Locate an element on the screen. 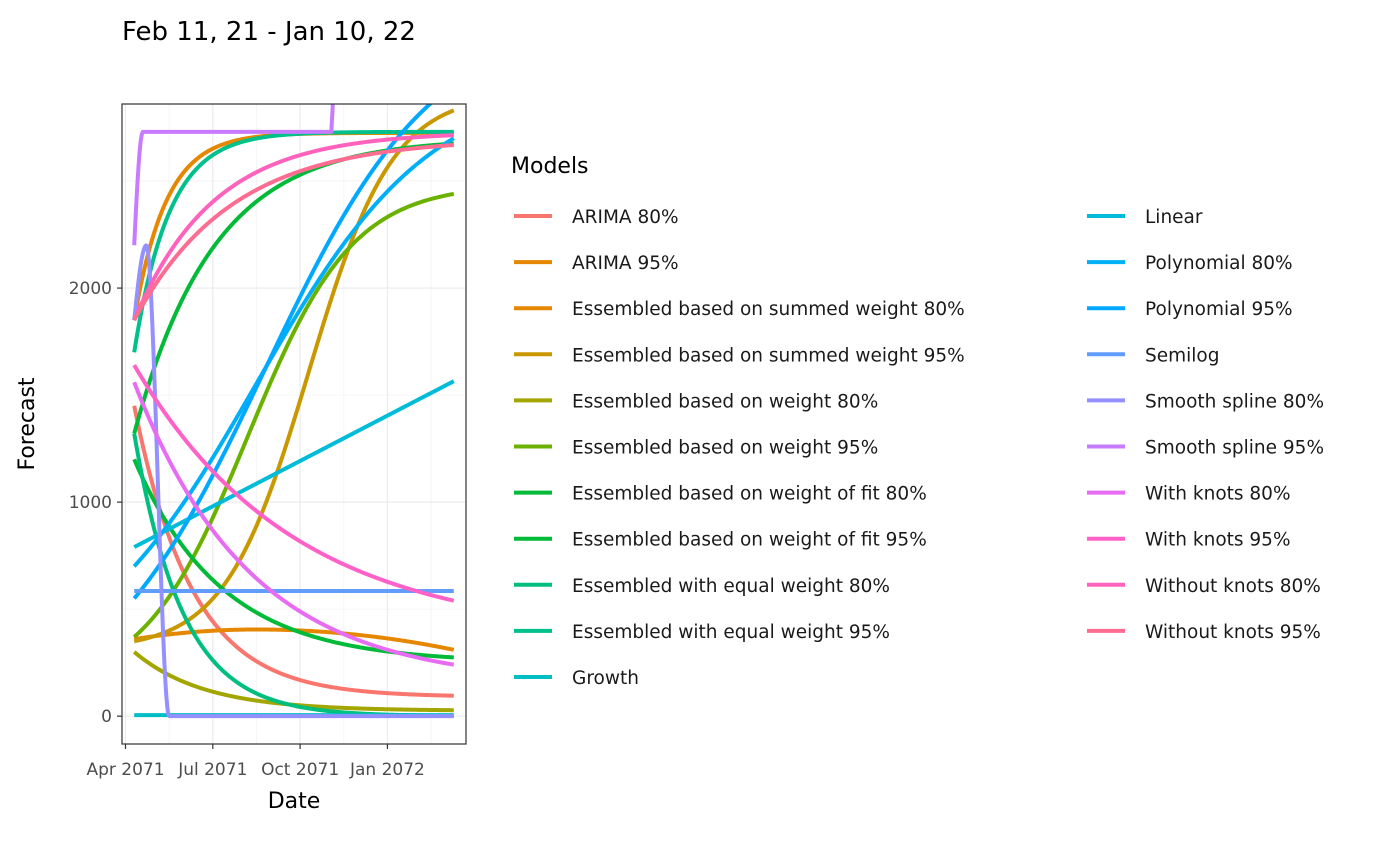 The height and width of the screenshot is (866, 1400). x-tick-label: Oct 2071 is located at coordinates (300, 770).